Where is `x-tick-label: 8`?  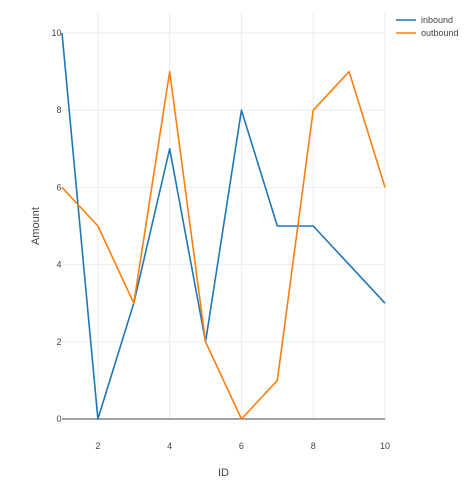
x-tick-label: 8 is located at coordinates (313, 446).